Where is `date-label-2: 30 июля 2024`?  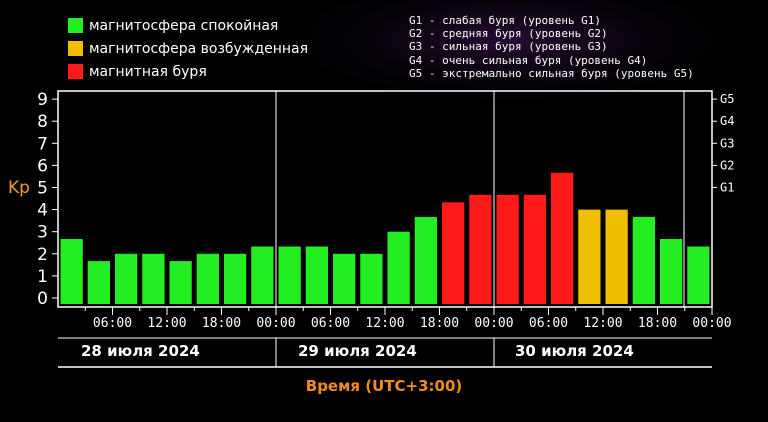
date-label-2: 30 июля 2024 is located at coordinates (574, 351).